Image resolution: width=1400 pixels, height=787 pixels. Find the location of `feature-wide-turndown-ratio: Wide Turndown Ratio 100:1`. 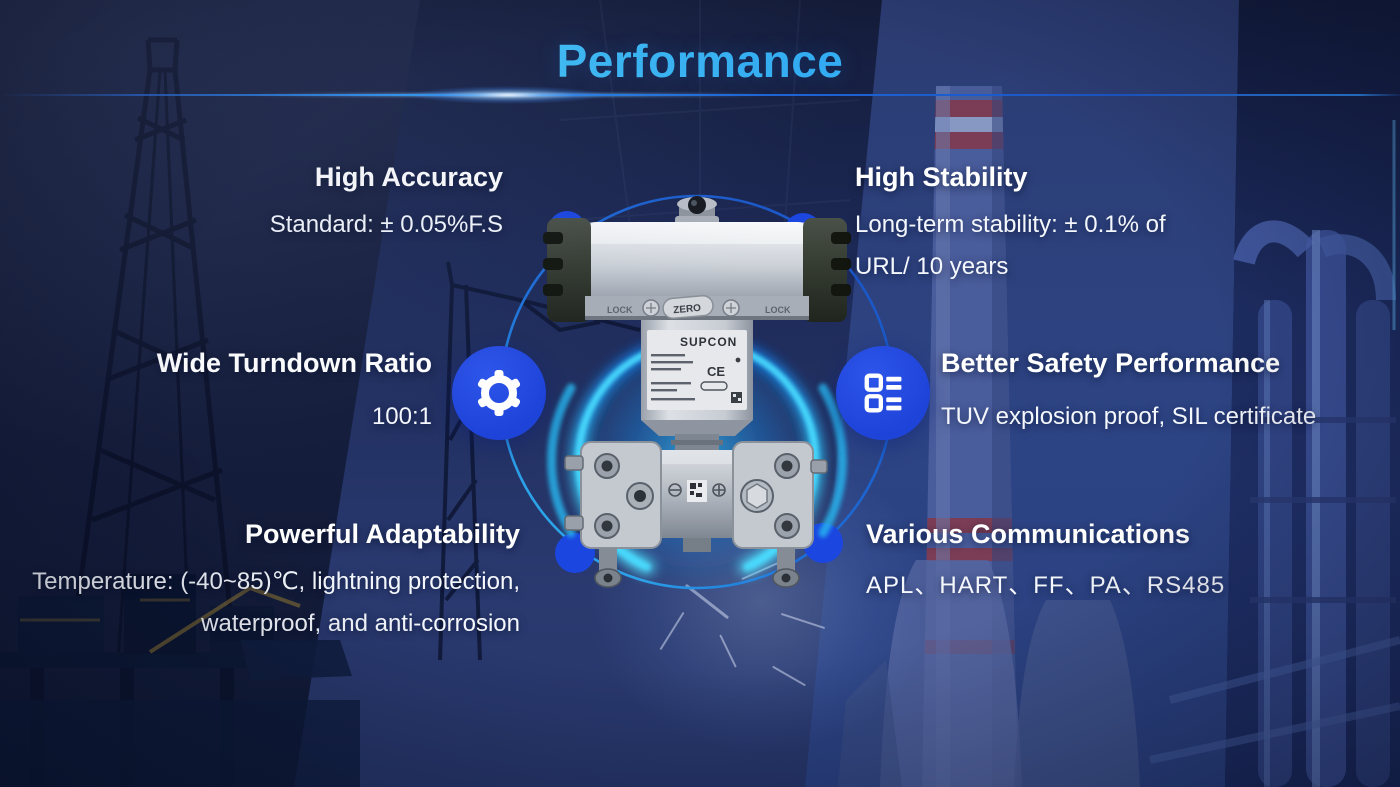

feature-wide-turndown-ratio: Wide Turndown Ratio 100:1 is located at coordinates (256, 392).